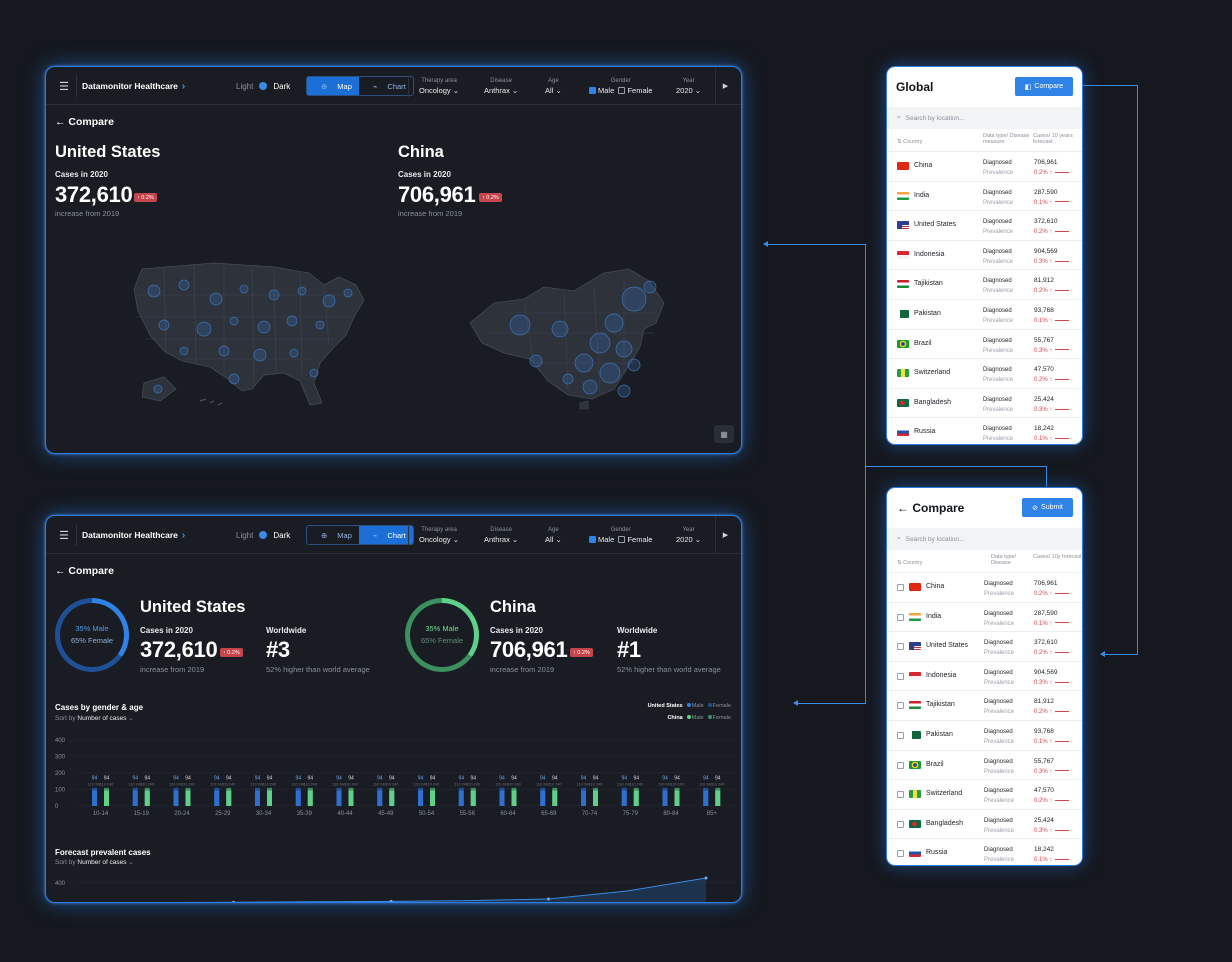 The width and height of the screenshot is (1232, 962). What do you see at coordinates (442, 628) in the screenshot?
I see `cn-male-pct: 35% Male` at bounding box center [442, 628].